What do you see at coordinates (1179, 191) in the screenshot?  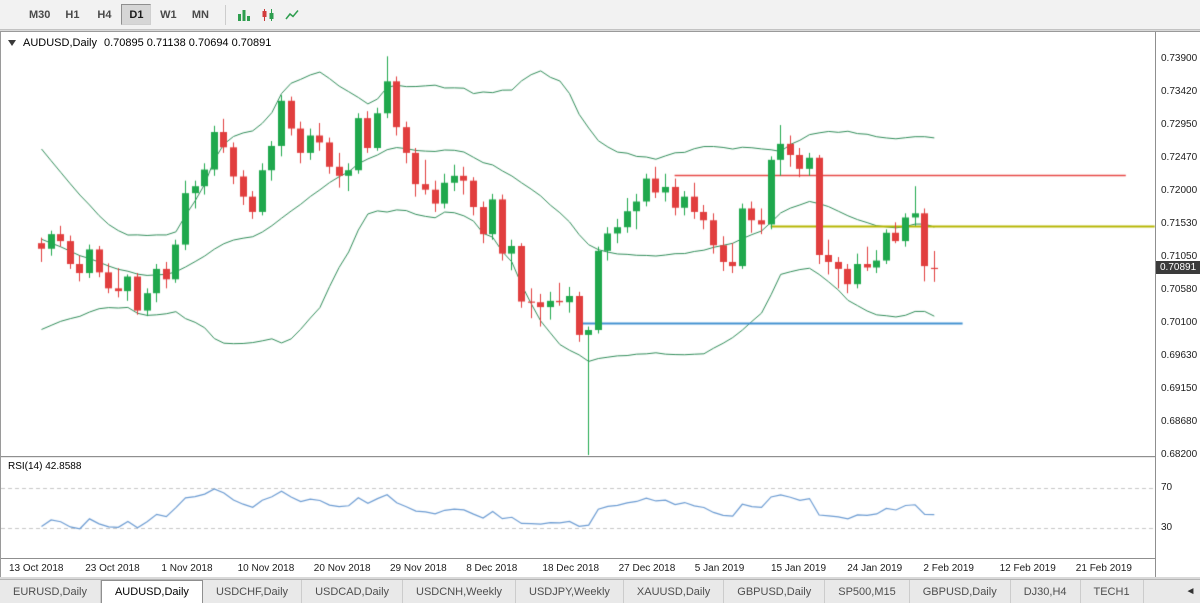 I see `price-axis-label: 0.72000` at bounding box center [1179, 191].